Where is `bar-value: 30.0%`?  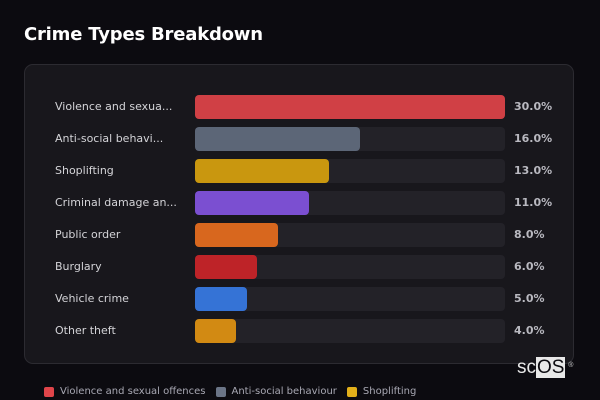
bar-value: 30.0% is located at coordinates (533, 106).